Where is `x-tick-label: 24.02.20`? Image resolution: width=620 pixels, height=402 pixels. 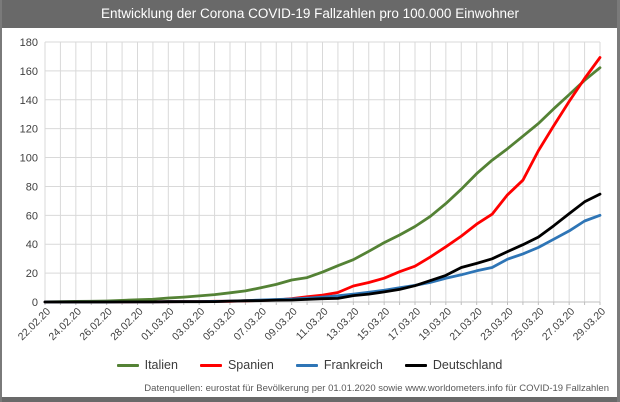
x-tick-label: 24.02.20 is located at coordinates (65, 324).